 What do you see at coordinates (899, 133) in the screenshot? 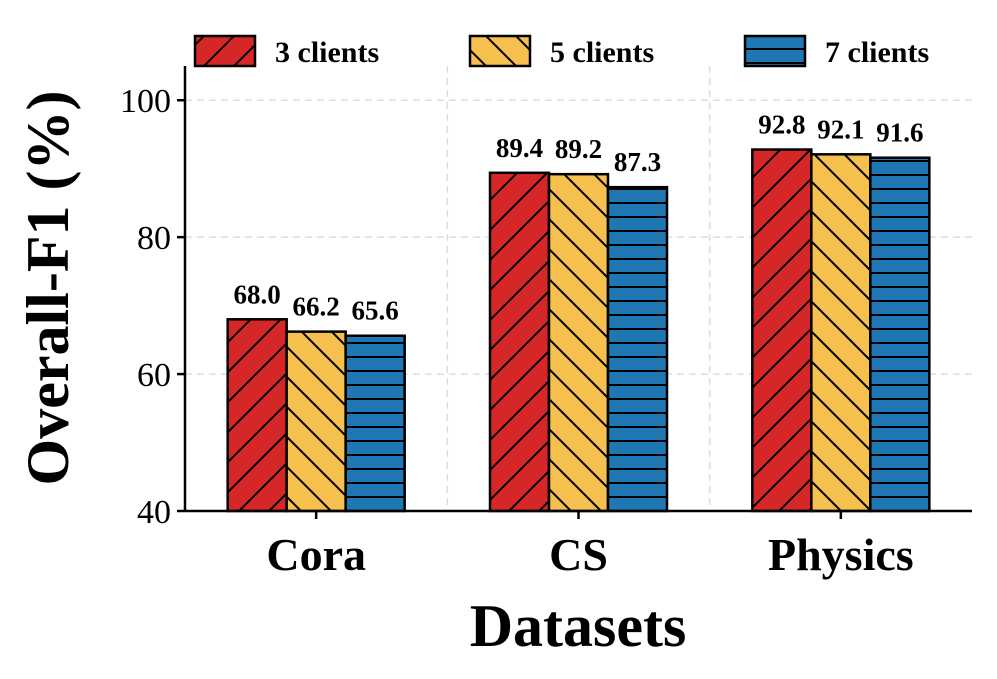
I see `data-label-physics-7-clients: 91.6` at bounding box center [899, 133].